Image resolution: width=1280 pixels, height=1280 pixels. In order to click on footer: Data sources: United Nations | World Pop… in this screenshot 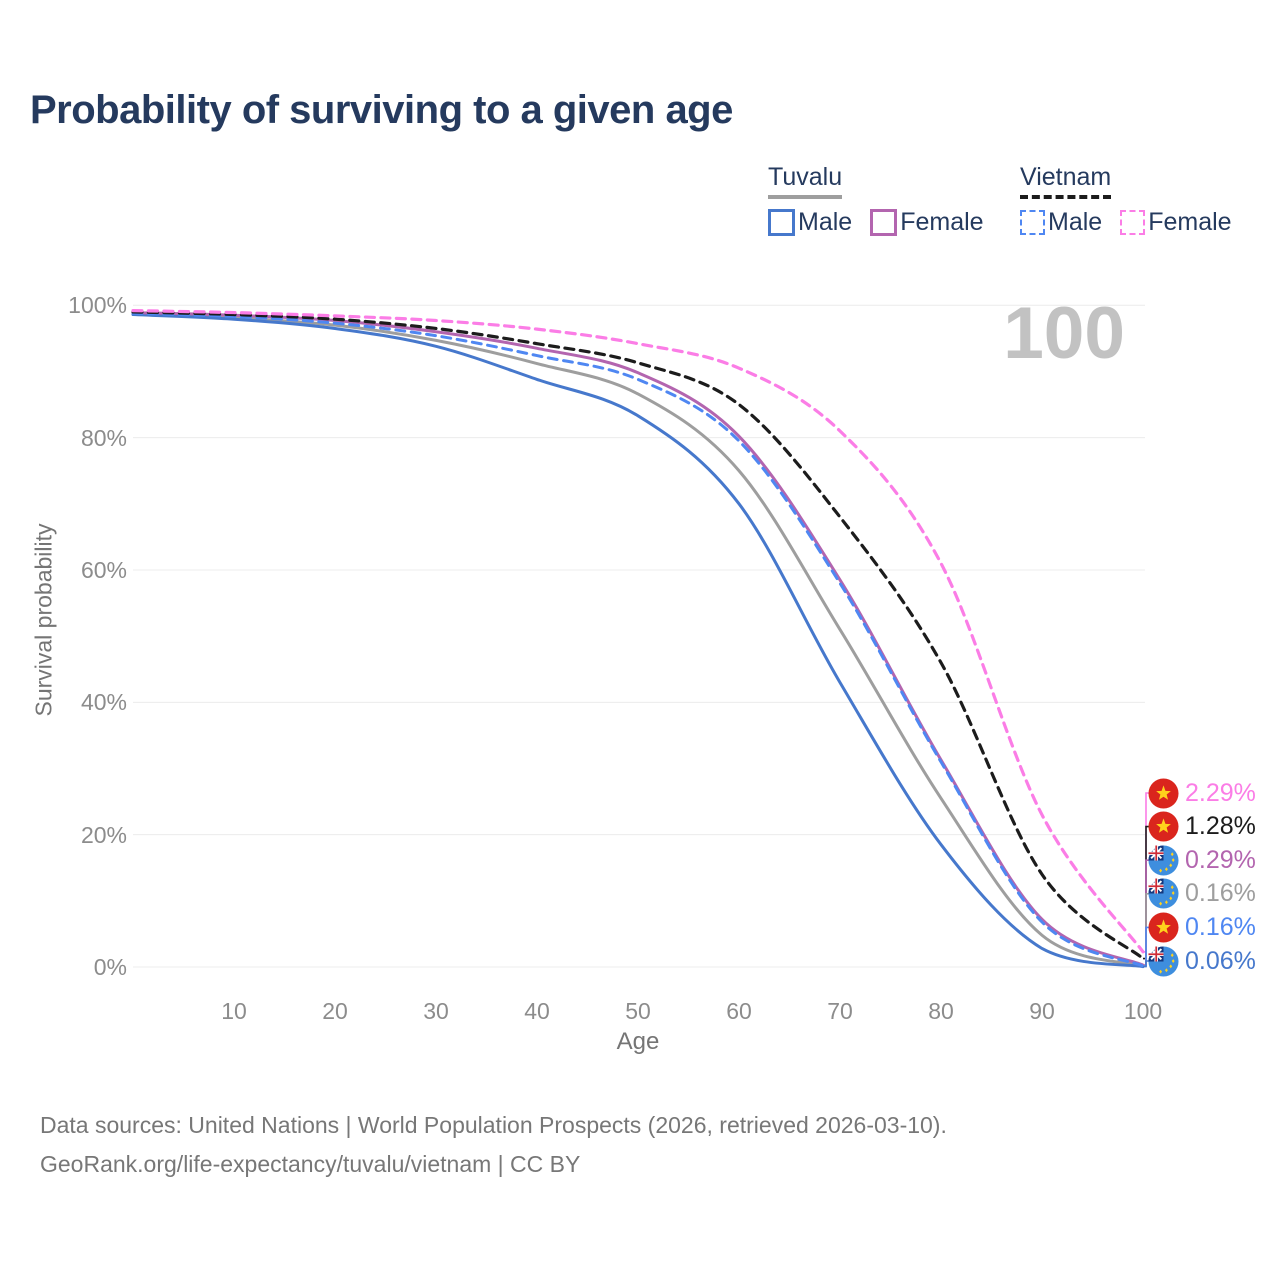, I will do `click(493, 1145)`.